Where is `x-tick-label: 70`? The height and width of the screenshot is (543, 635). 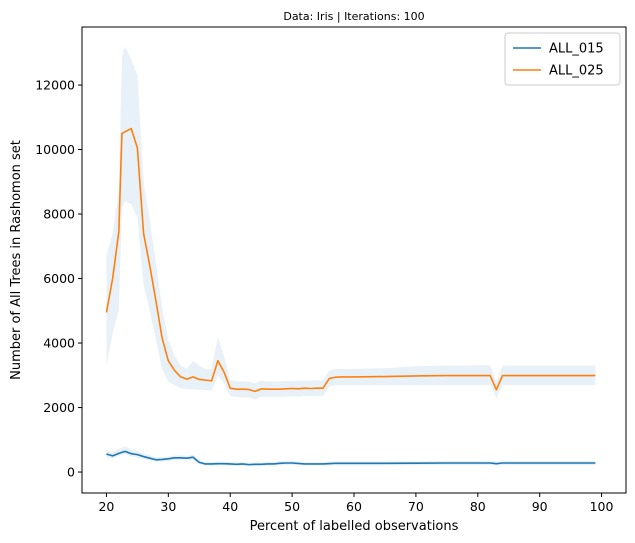
x-tick-label: 70 is located at coordinates (416, 506).